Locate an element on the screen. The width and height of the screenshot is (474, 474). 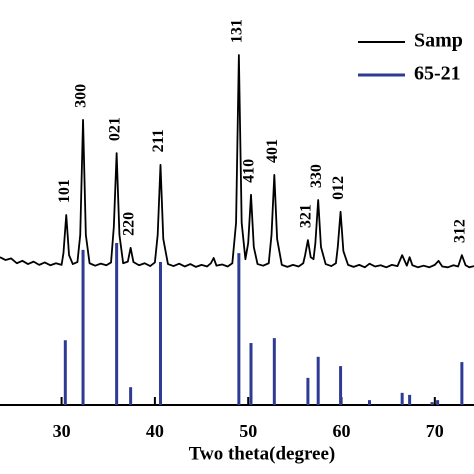
peak-label: 410 is located at coordinates (249, 171).